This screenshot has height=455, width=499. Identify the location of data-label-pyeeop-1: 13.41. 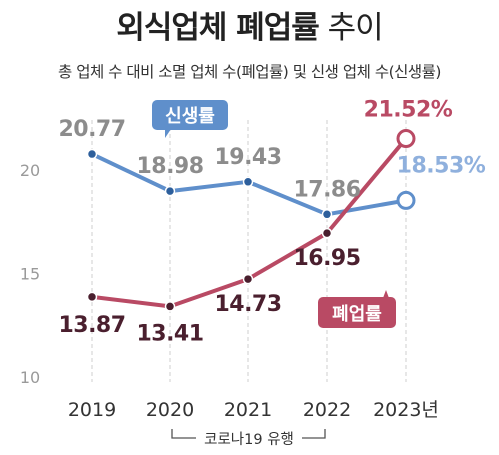
(169, 333).